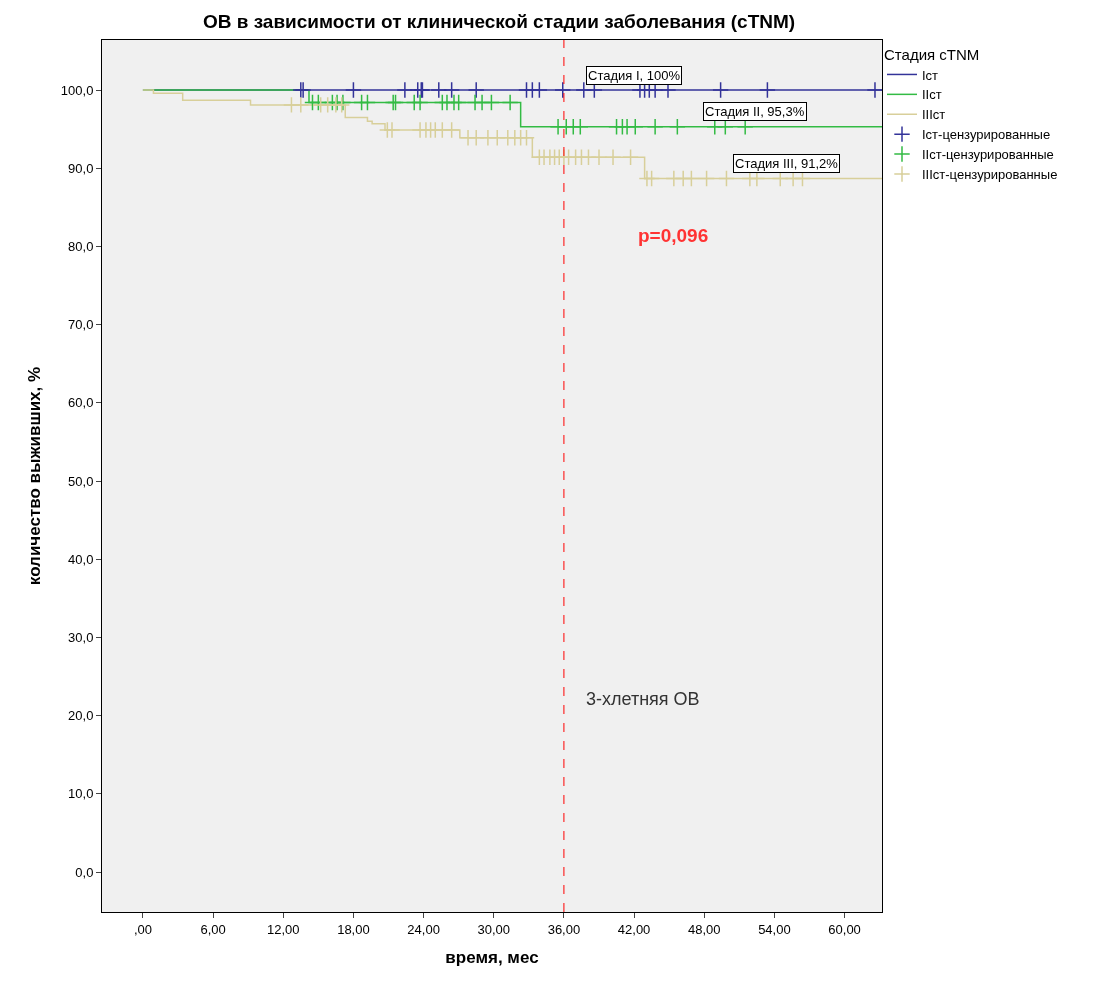 Image resolution: width=1109 pixels, height=990 pixels. What do you see at coordinates (81, 168) in the screenshot?
I see `y-tick-label: 90,0` at bounding box center [81, 168].